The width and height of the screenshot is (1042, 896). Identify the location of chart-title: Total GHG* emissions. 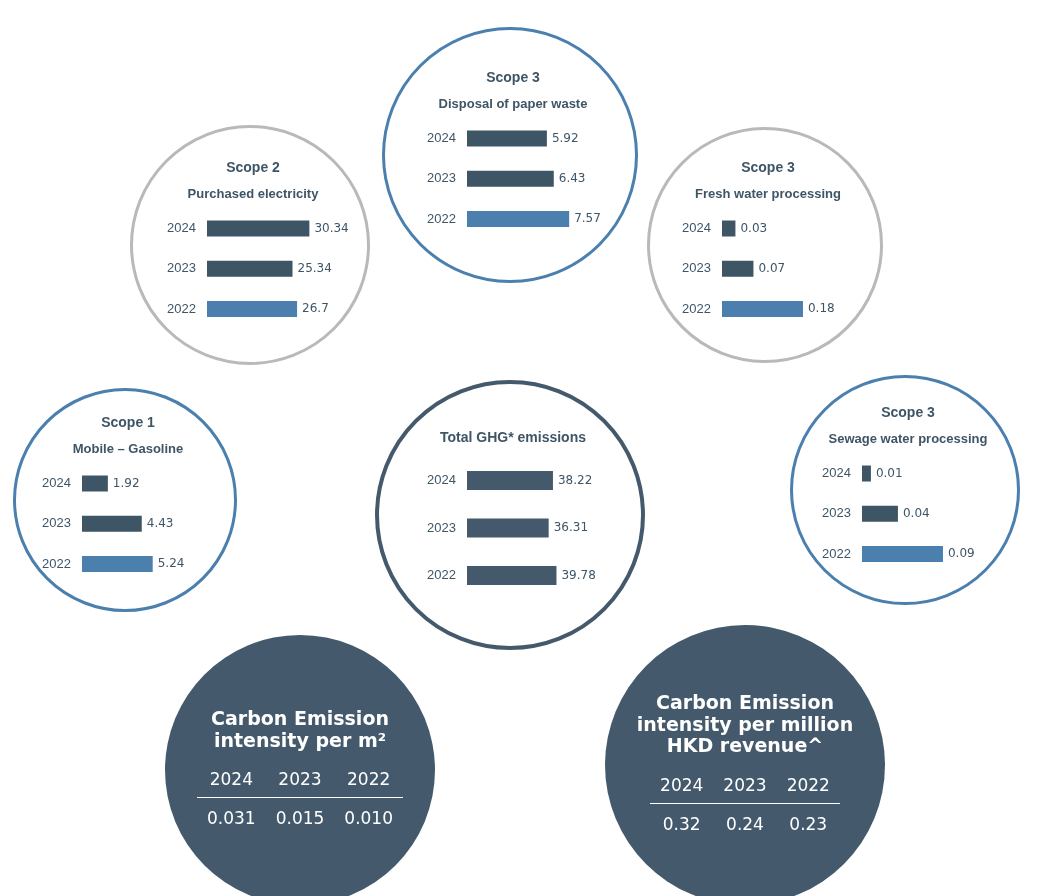
(513, 437).